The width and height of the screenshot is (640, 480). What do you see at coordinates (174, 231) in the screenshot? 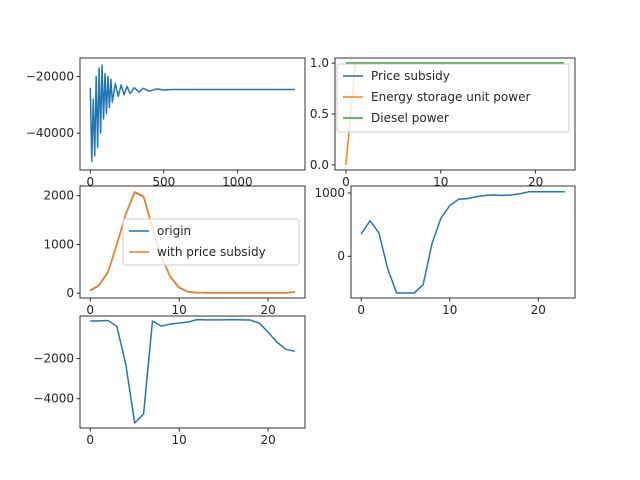
I see `legend-label: origin` at bounding box center [174, 231].